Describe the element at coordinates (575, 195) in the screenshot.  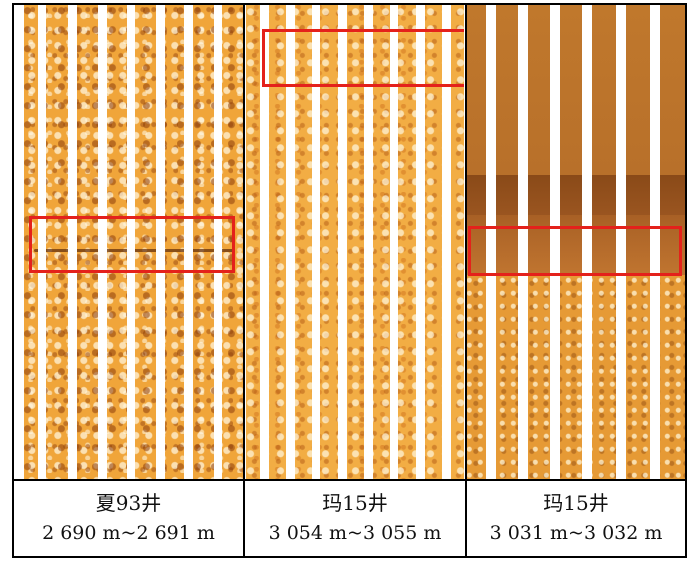
I see `core-dark-band` at that location.